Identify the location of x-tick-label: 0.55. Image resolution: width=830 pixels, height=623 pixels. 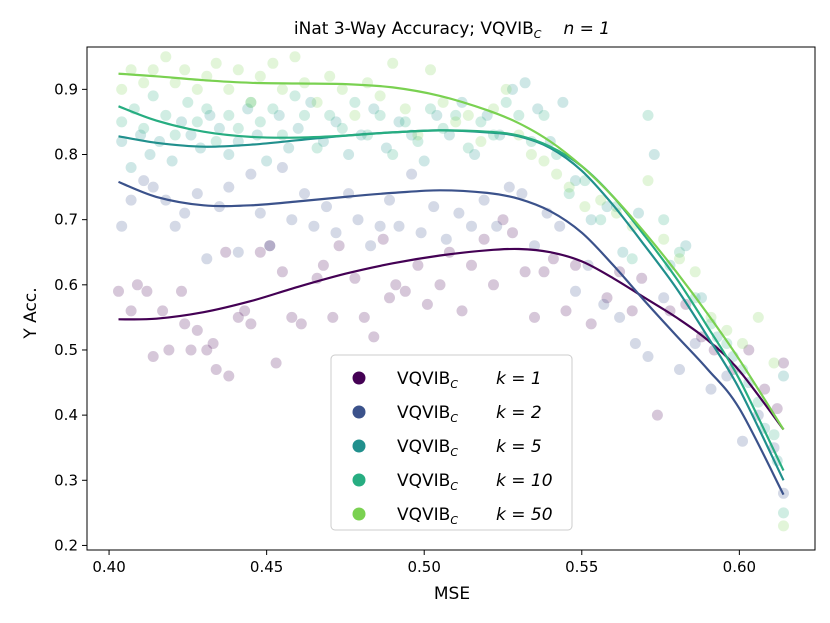
(581, 567).